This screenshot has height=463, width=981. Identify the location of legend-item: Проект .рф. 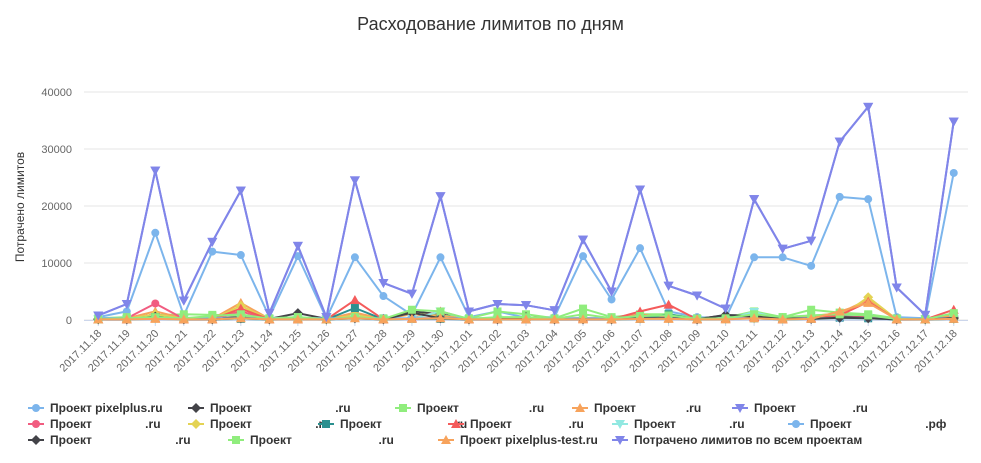
(867, 424).